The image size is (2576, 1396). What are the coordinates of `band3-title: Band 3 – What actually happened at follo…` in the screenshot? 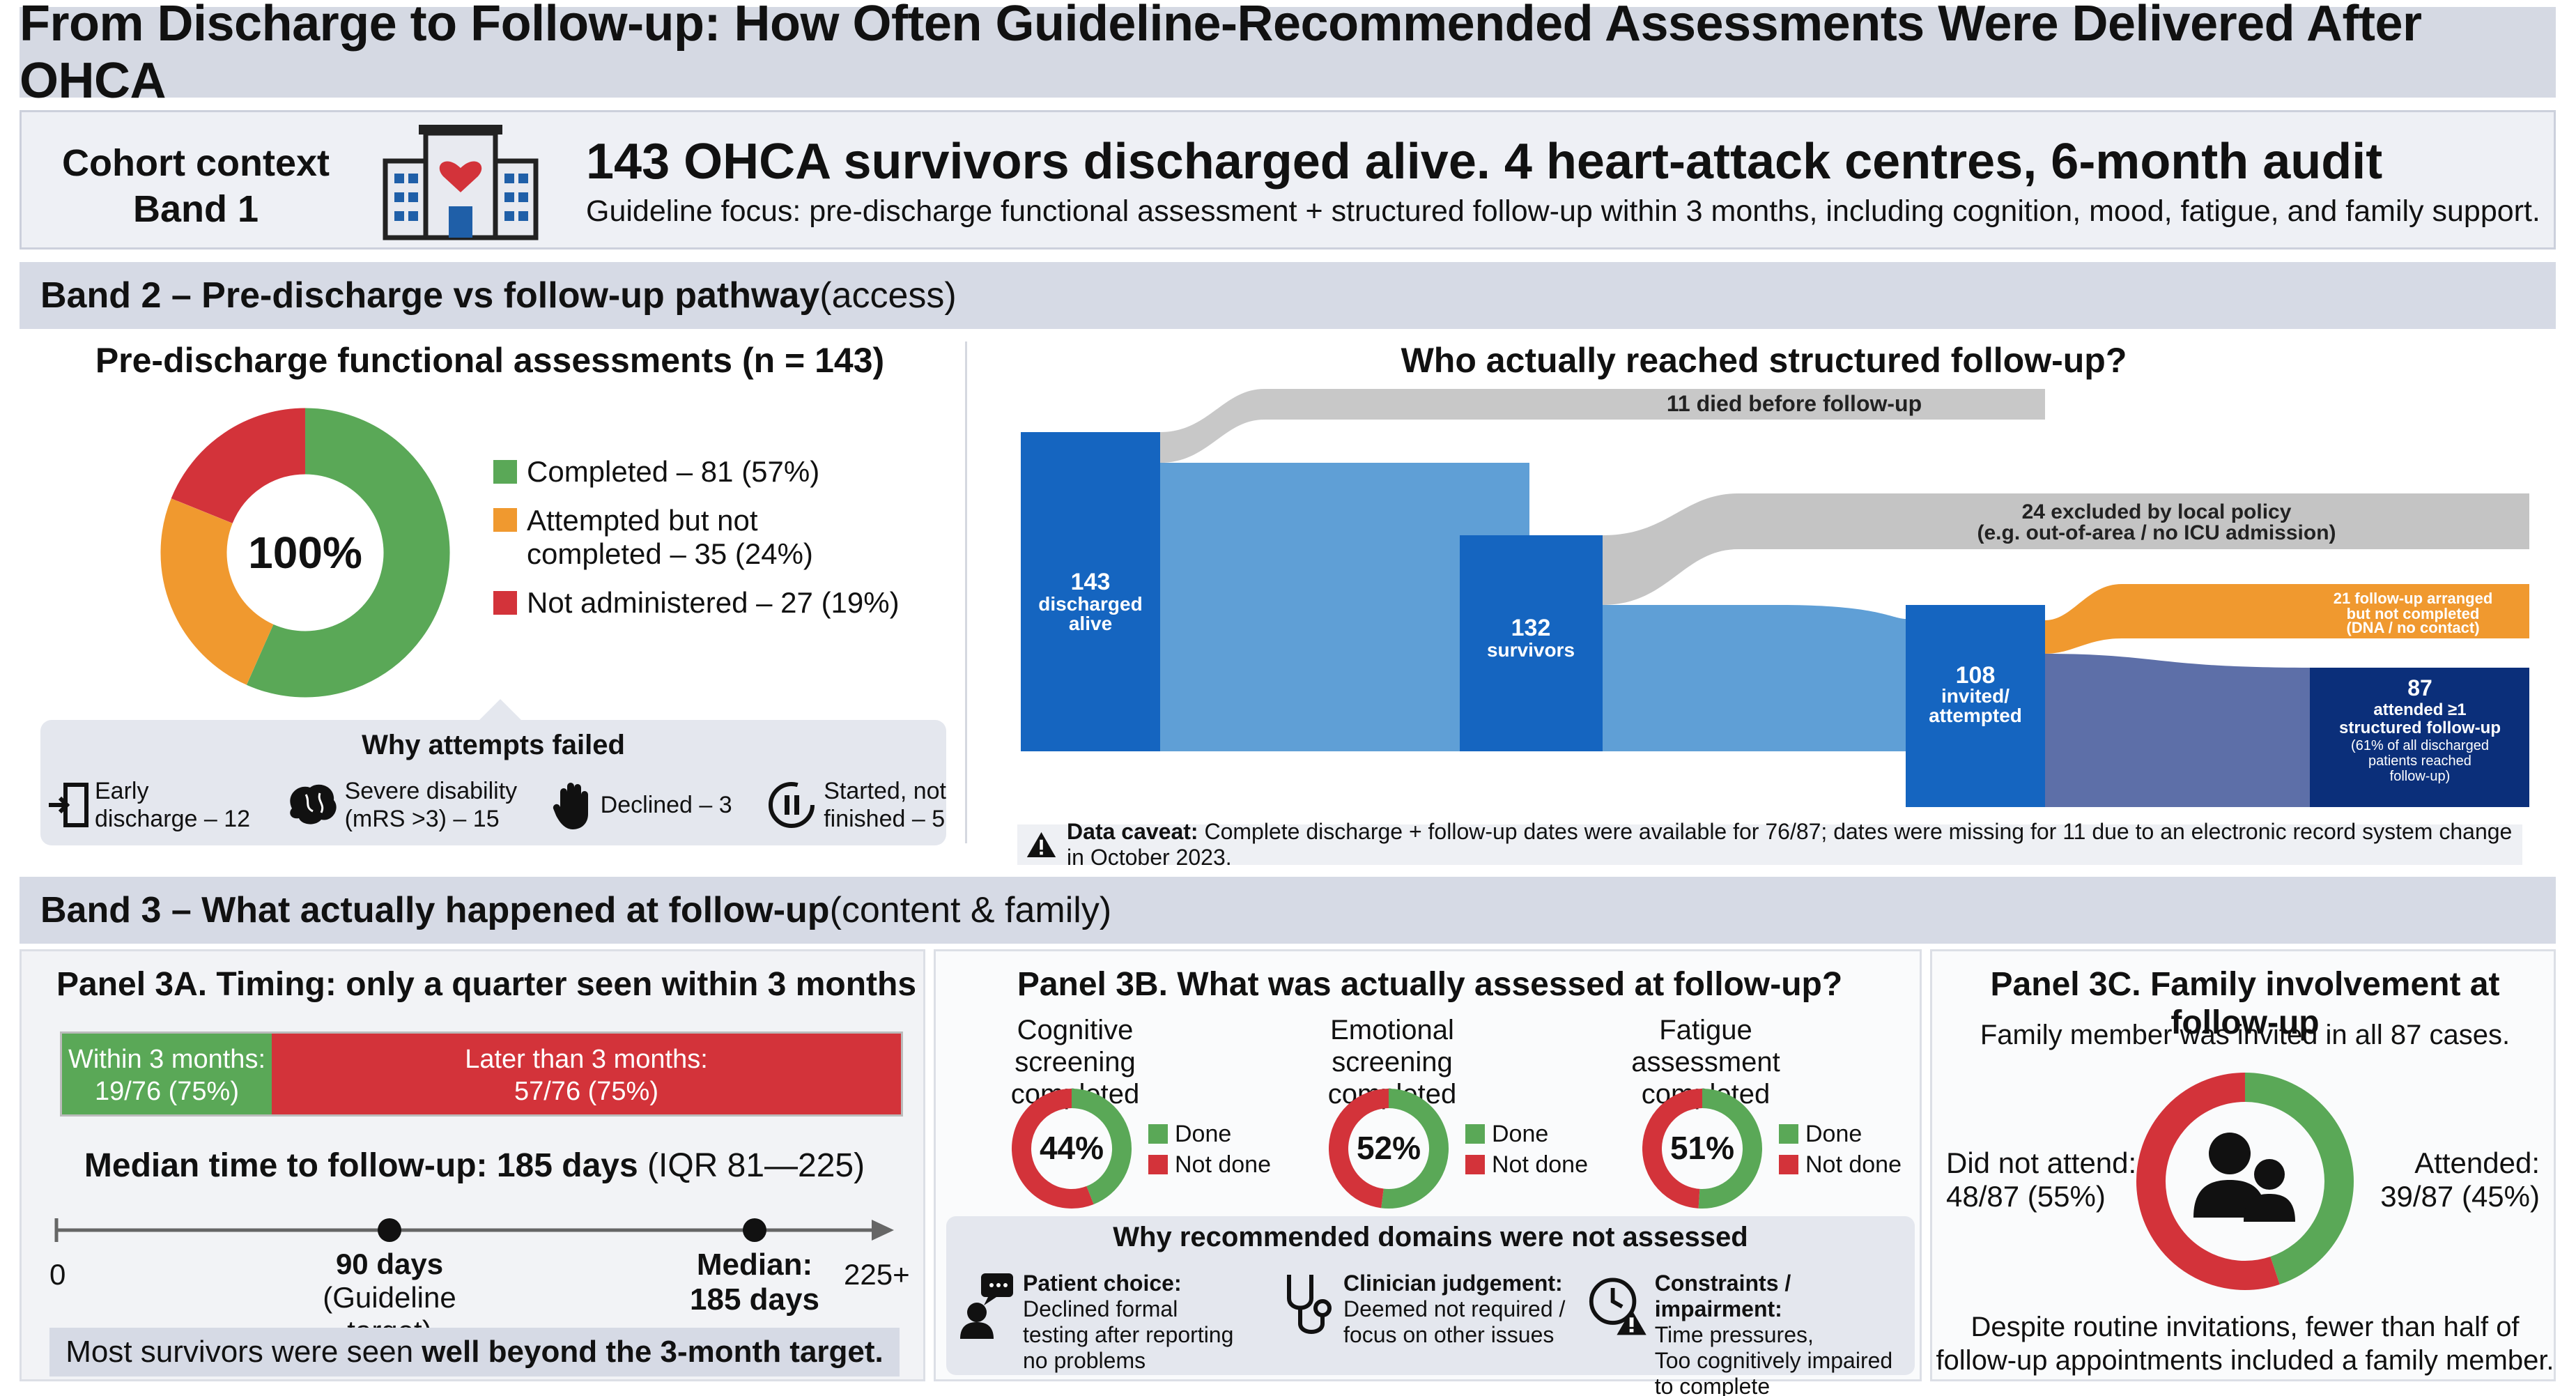 It's located at (435, 910).